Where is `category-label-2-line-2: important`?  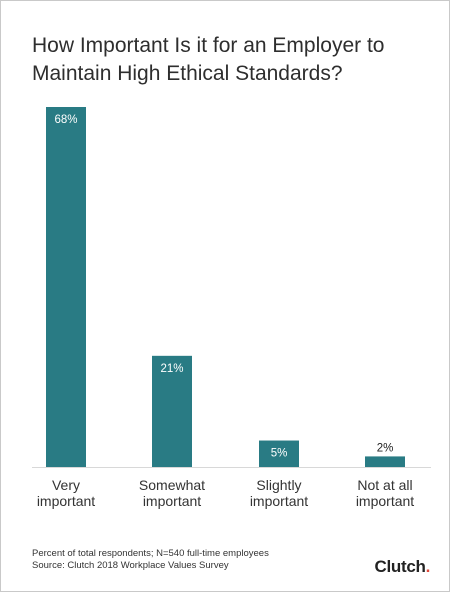
category-label-2-line-2: important is located at coordinates (172, 501).